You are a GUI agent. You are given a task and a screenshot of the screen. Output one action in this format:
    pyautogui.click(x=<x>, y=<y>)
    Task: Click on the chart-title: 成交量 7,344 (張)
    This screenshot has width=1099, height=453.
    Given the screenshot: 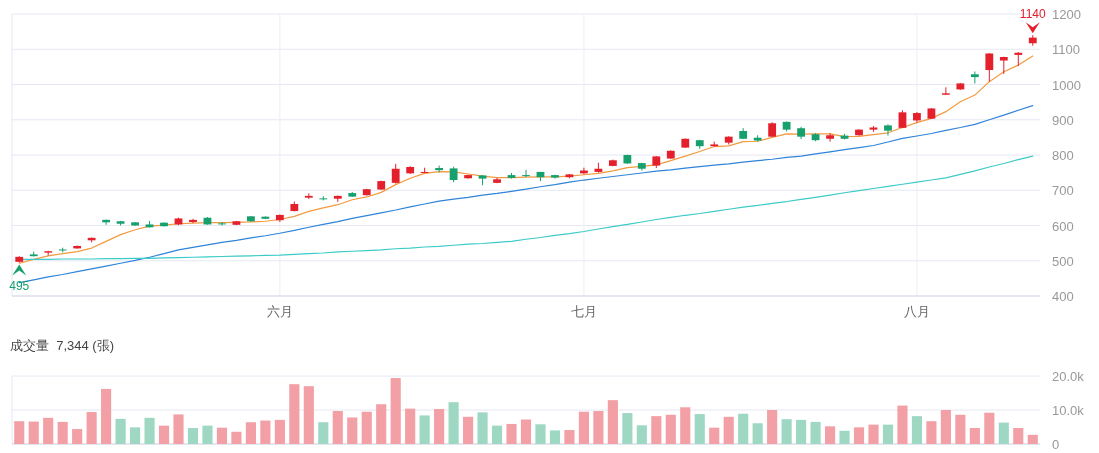 What is the action you would take?
    pyautogui.click(x=62, y=345)
    